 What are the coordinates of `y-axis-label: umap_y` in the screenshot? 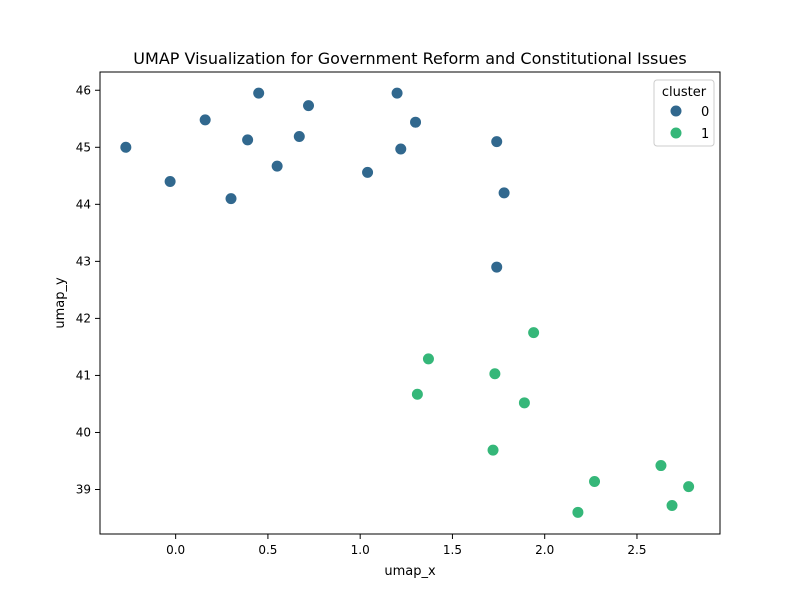 It's located at (60, 303).